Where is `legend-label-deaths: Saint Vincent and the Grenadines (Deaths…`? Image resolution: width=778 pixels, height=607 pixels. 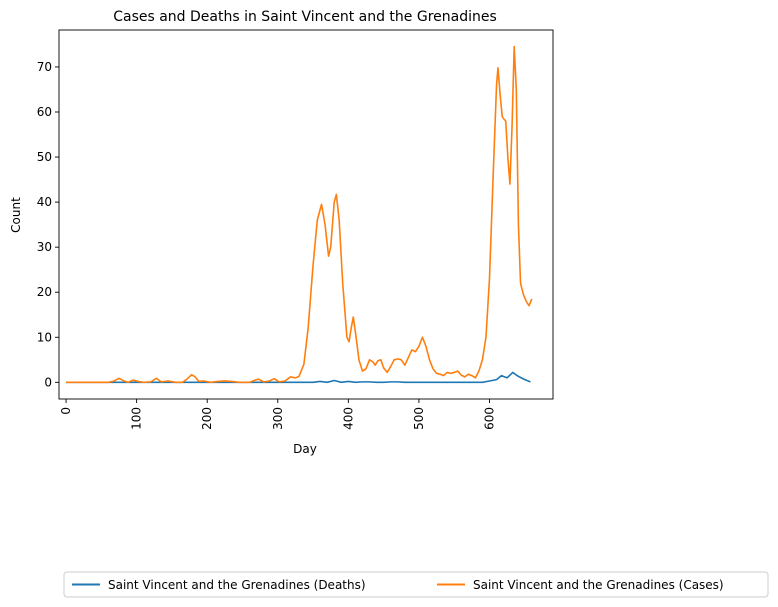 legend-label-deaths: Saint Vincent and the Grenadines (Deaths… is located at coordinates (237, 585).